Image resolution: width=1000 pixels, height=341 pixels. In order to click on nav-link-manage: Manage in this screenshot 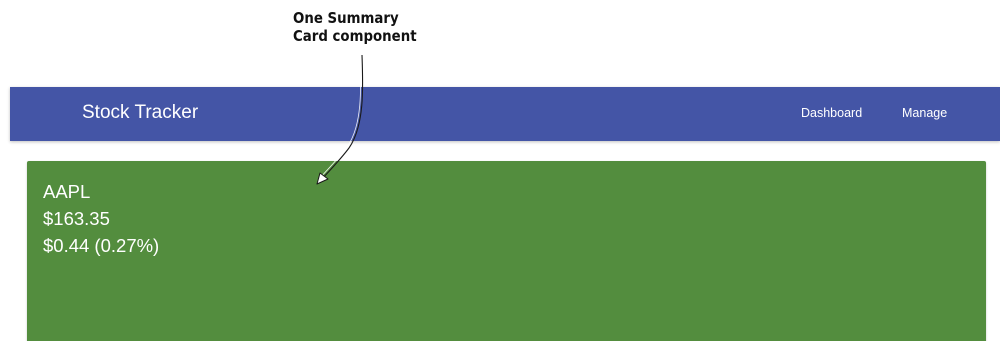, I will do `click(925, 113)`.